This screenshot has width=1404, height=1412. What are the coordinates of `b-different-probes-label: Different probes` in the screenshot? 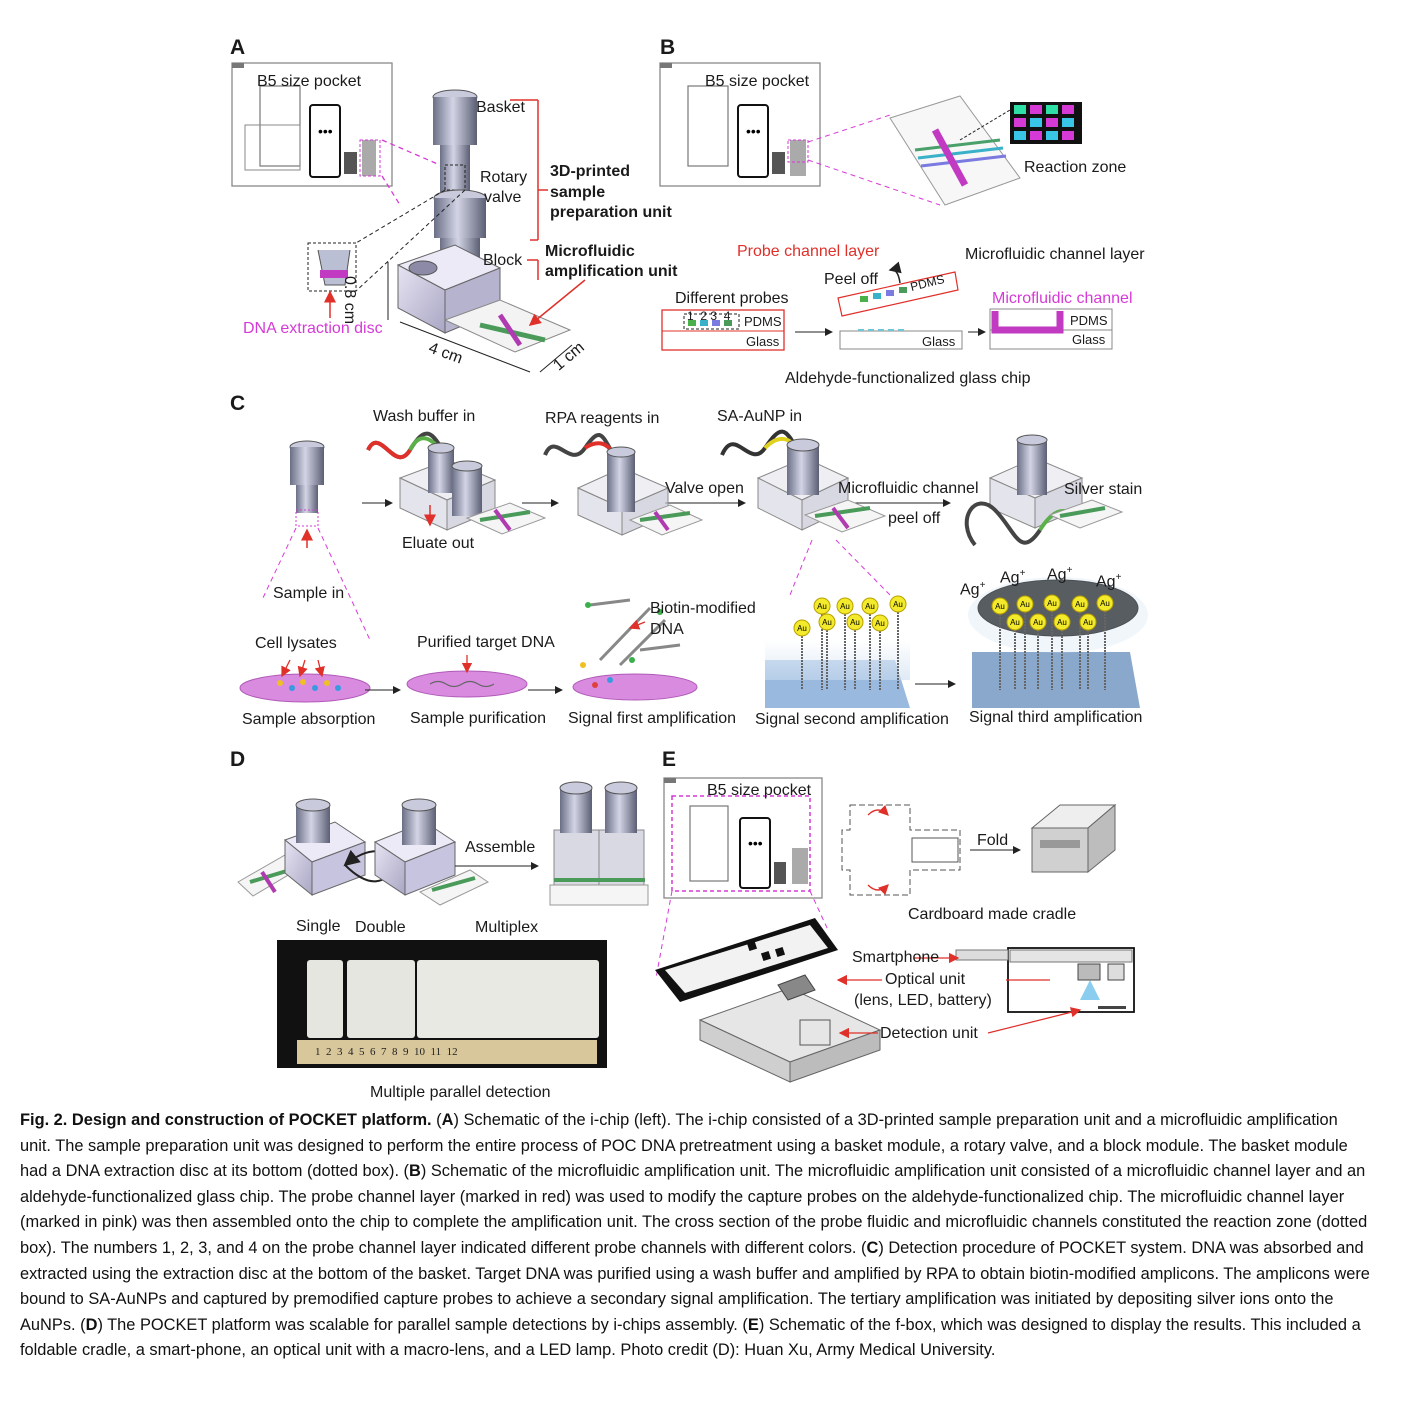 It's located at (732, 298).